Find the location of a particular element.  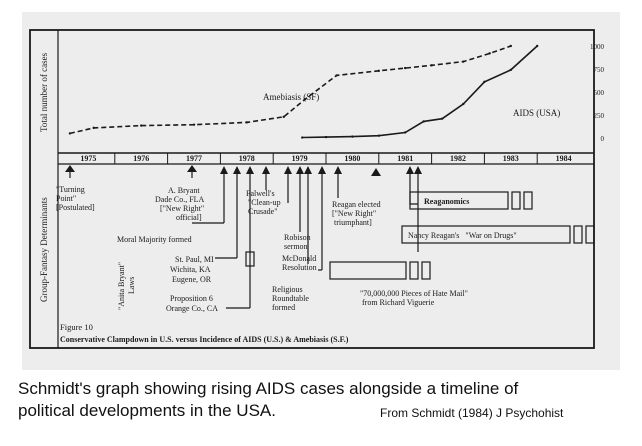

caption-line-2: political developments in the USA. is located at coordinates (147, 410).